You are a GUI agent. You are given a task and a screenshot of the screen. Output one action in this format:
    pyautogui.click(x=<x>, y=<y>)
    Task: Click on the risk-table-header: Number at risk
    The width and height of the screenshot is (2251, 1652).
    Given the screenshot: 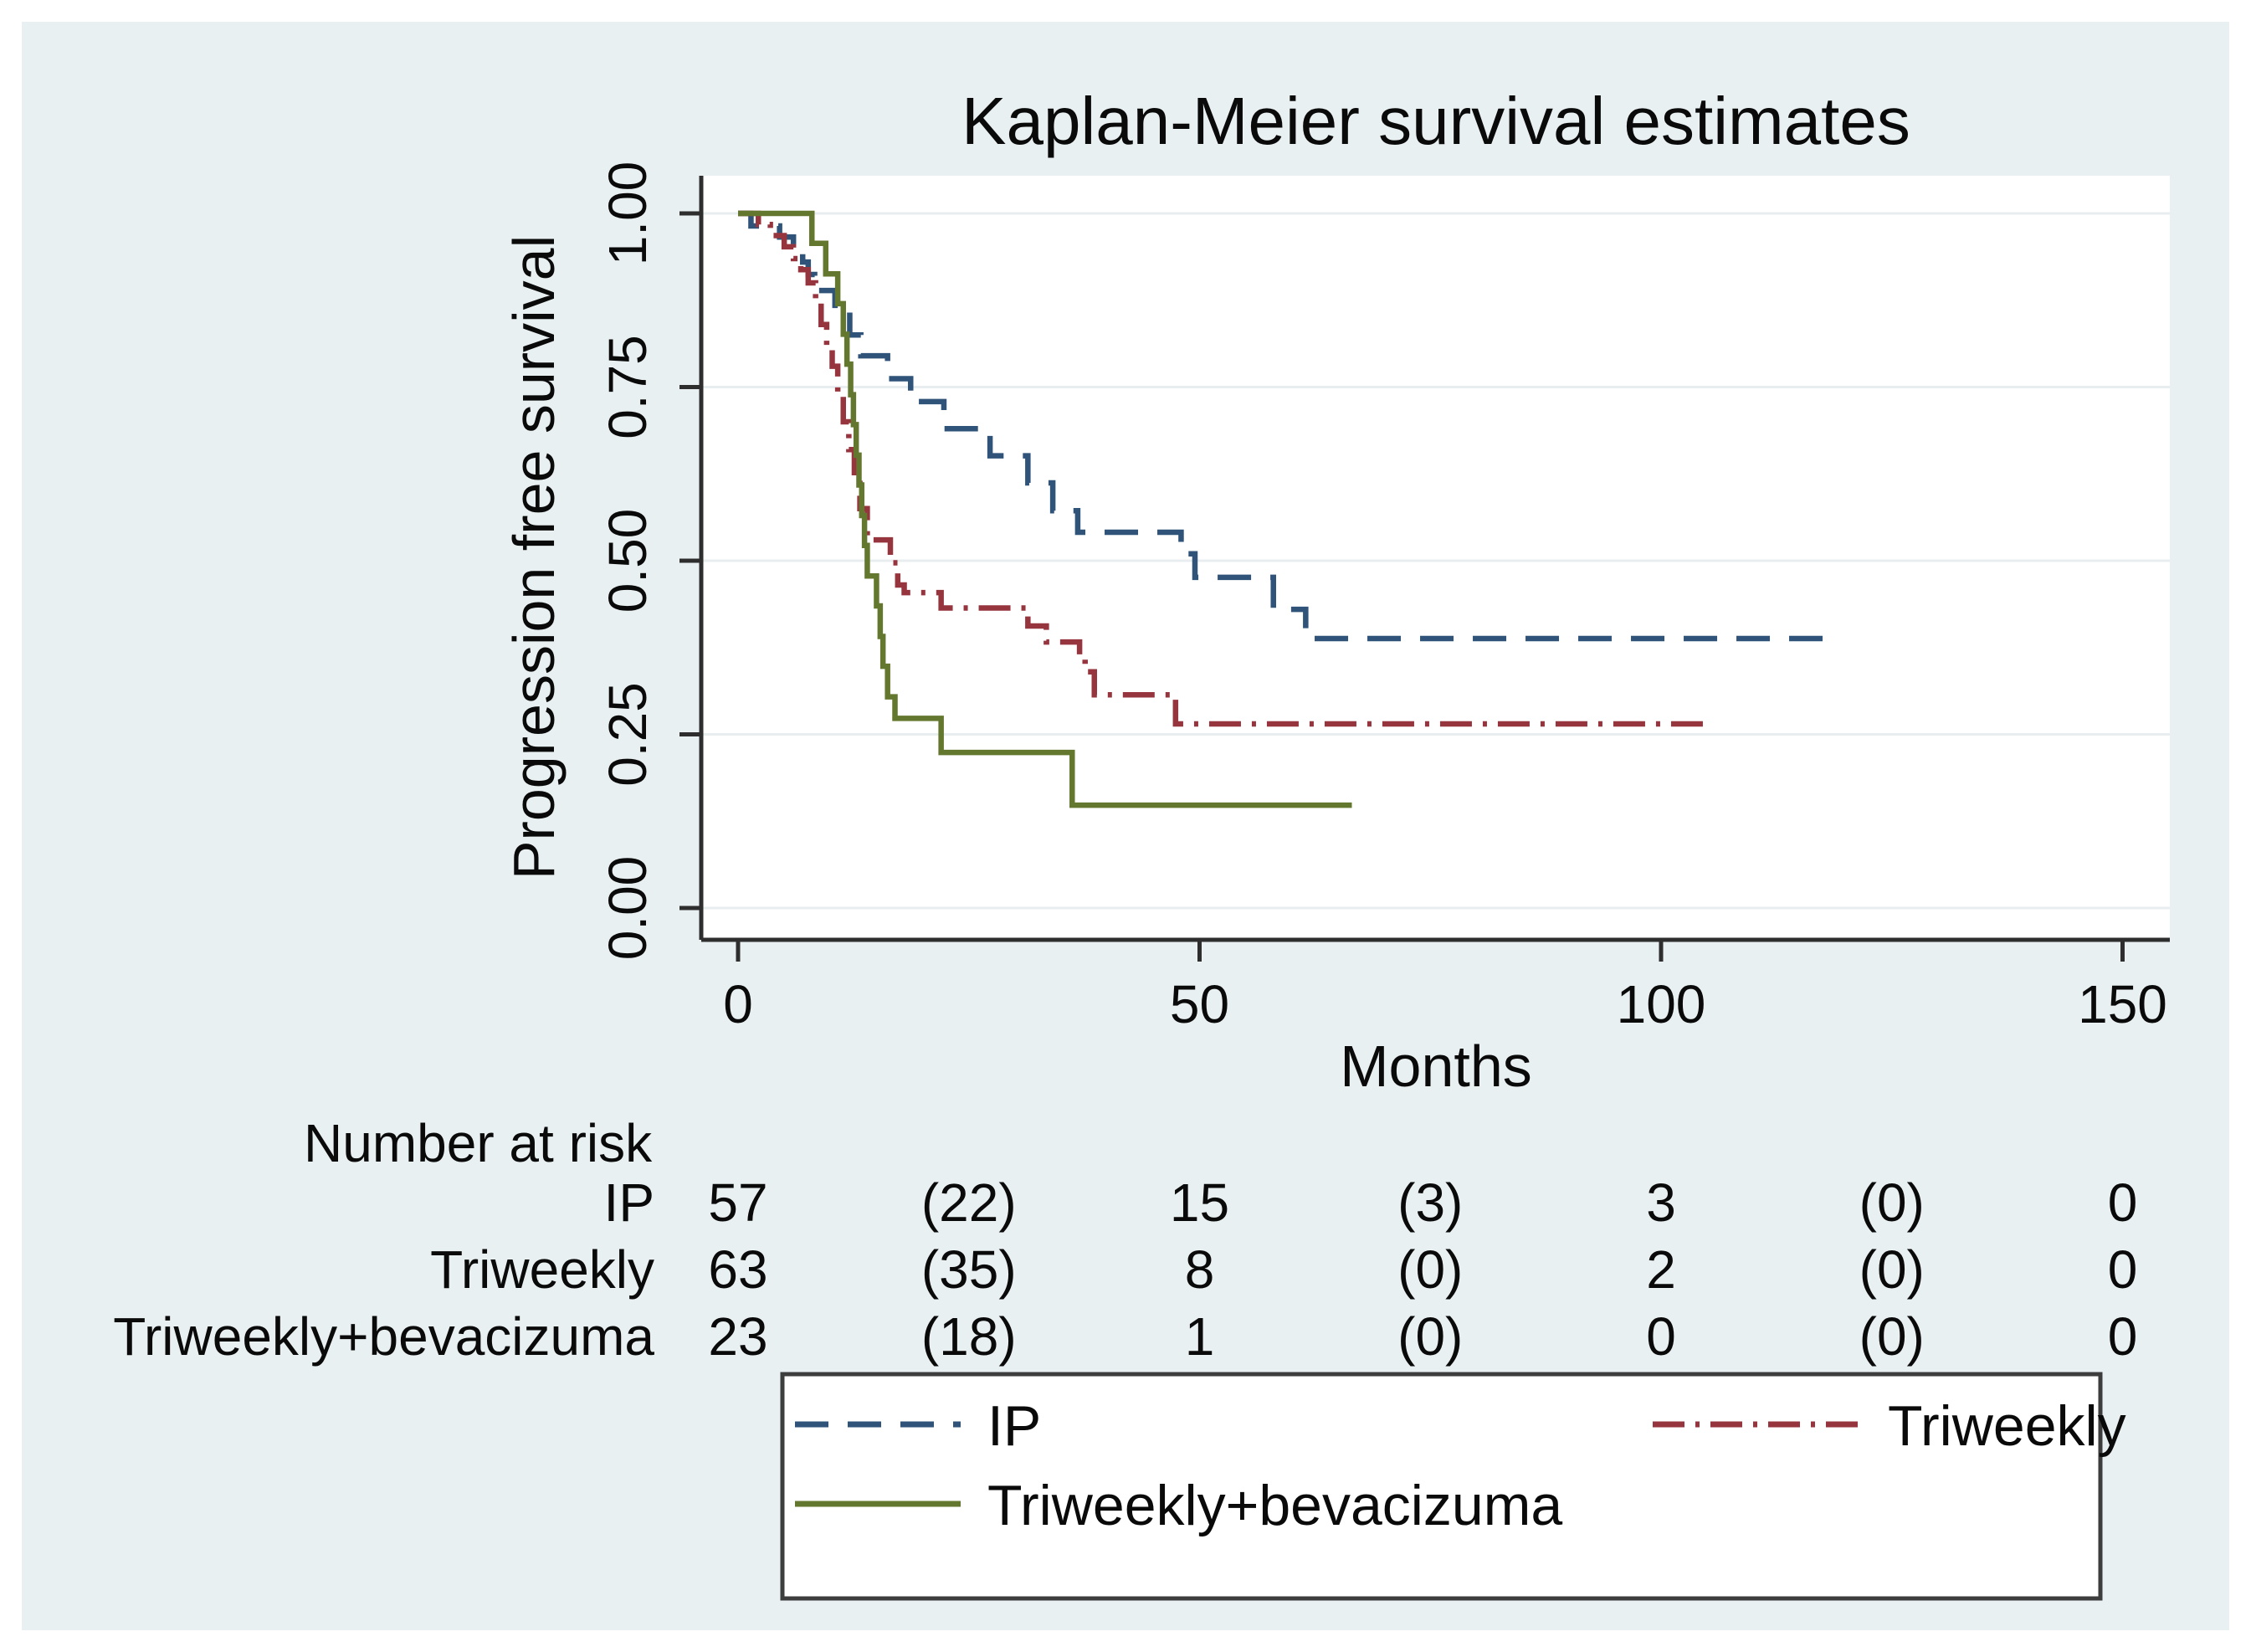 What is the action you would take?
    pyautogui.click(x=478, y=1143)
    